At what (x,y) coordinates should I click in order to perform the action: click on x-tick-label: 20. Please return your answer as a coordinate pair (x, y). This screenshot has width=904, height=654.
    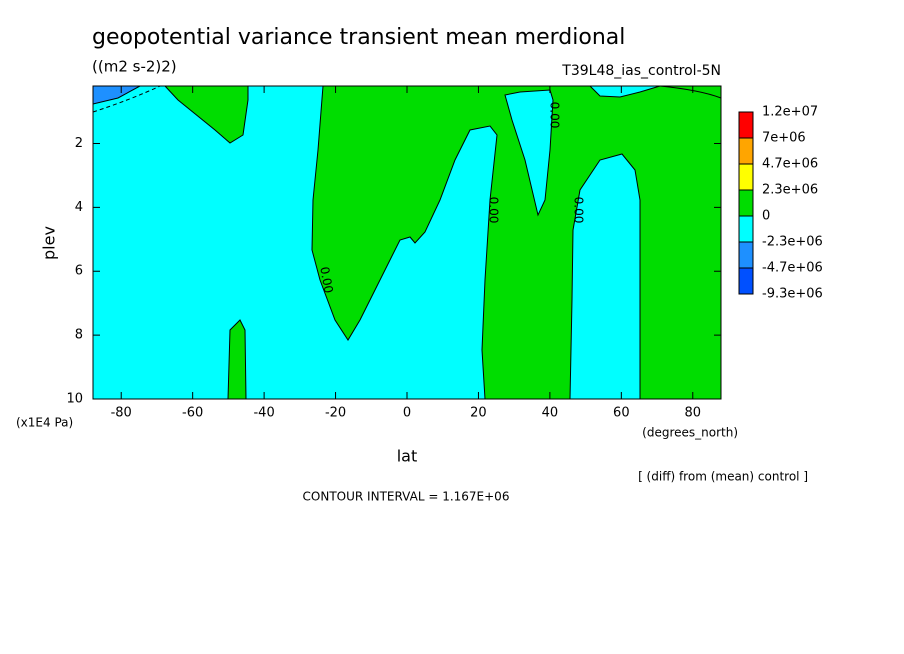
    Looking at the image, I should click on (478, 413).